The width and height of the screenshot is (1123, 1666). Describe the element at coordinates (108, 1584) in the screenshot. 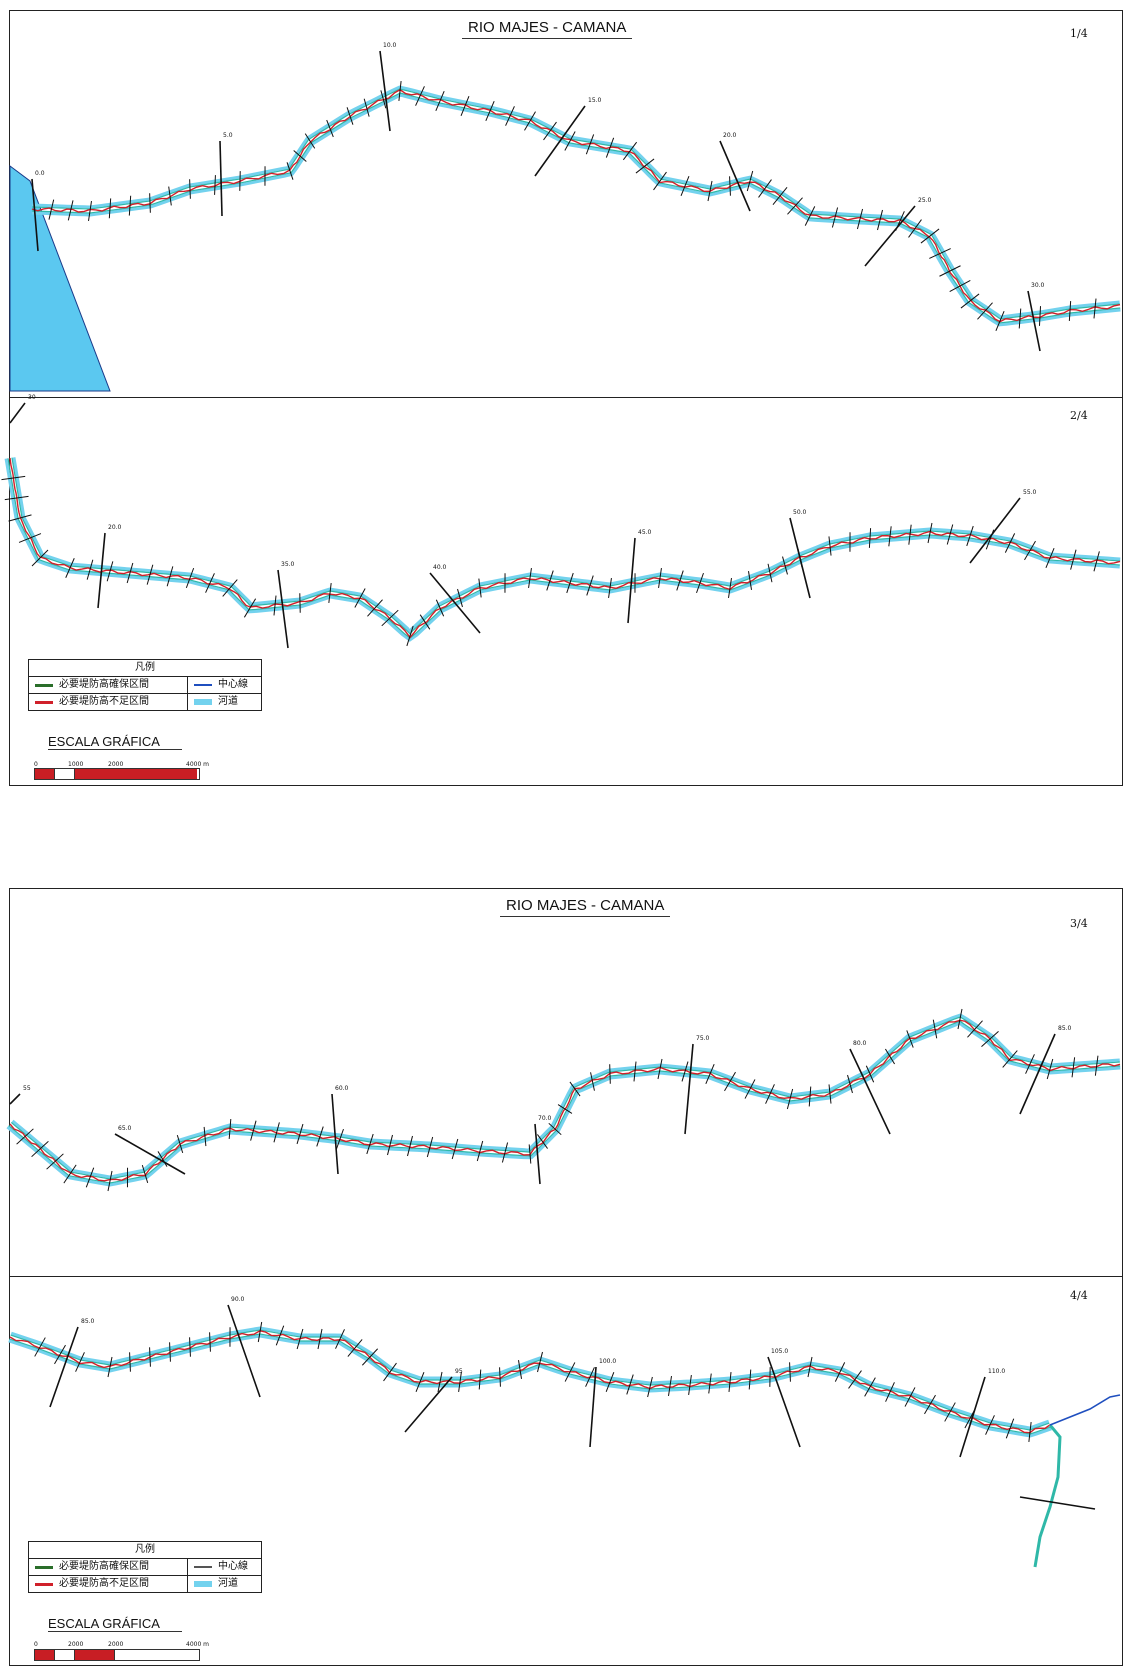

I see `legend-item: 必要堤防高不足区間` at that location.